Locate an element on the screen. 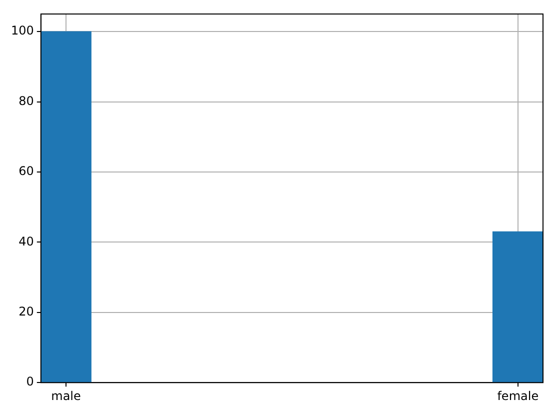 Image resolution: width=553 pixels, height=413 pixels. x-tick-label: male is located at coordinates (66, 395).